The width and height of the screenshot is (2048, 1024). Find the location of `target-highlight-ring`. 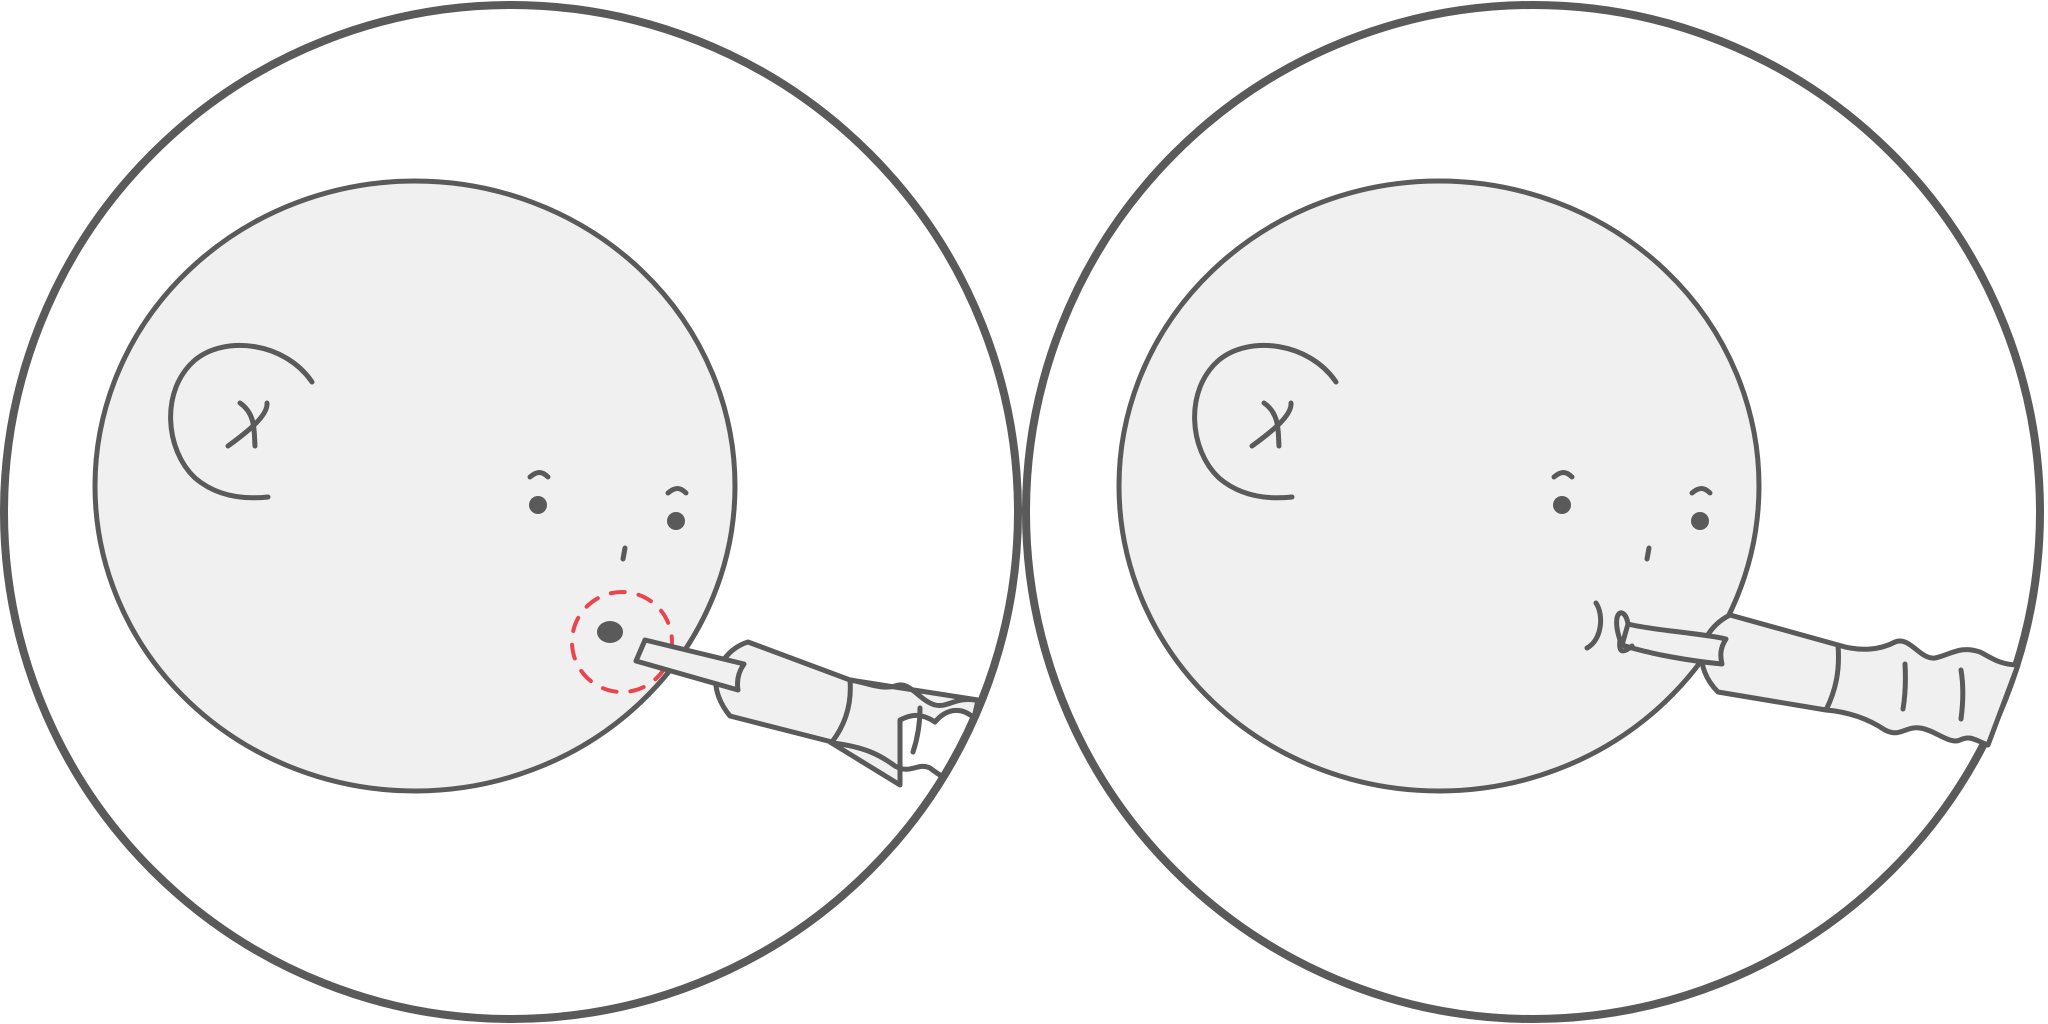

target-highlight-ring is located at coordinates (622, 642).